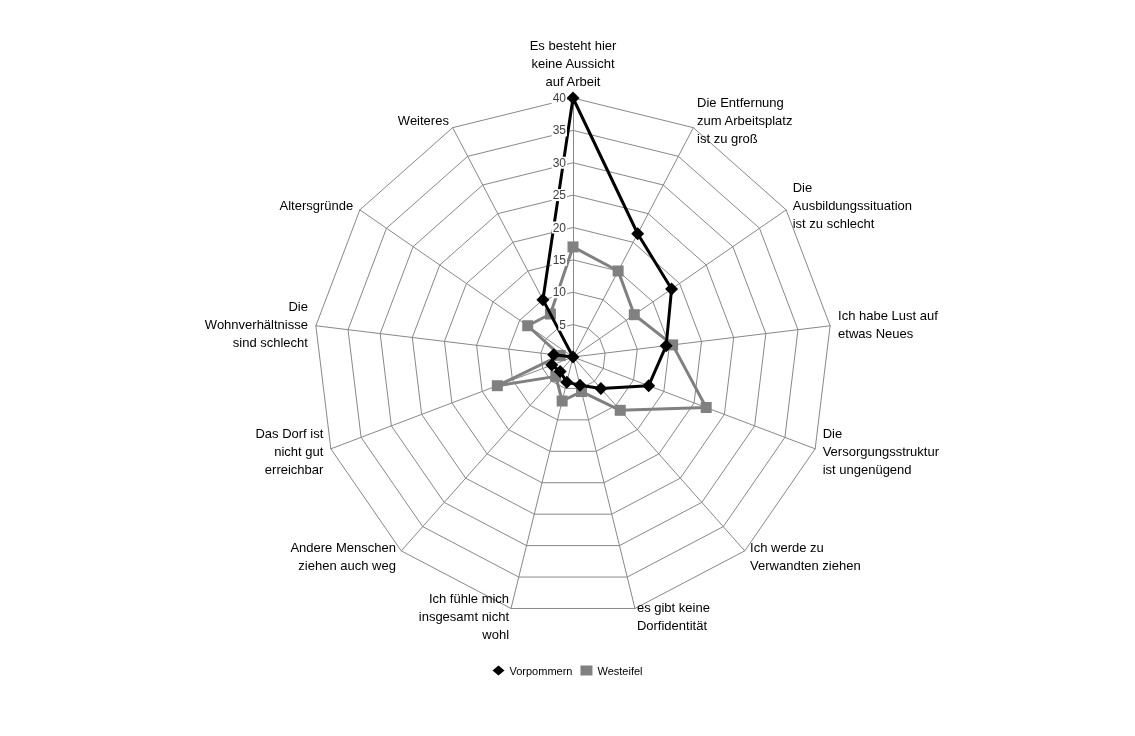 This screenshot has width=1135, height=736. I want to click on y-tick-label: 5, so click(563, 324).